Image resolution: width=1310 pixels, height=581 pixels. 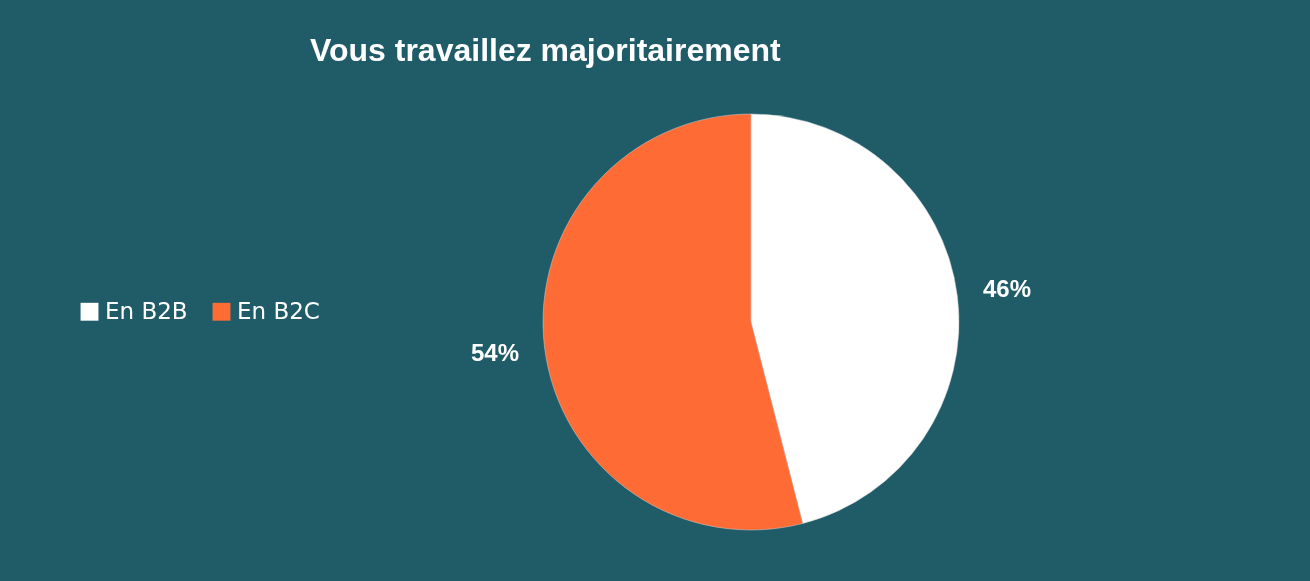 I want to click on legend-label: En B2B, so click(x=146, y=310).